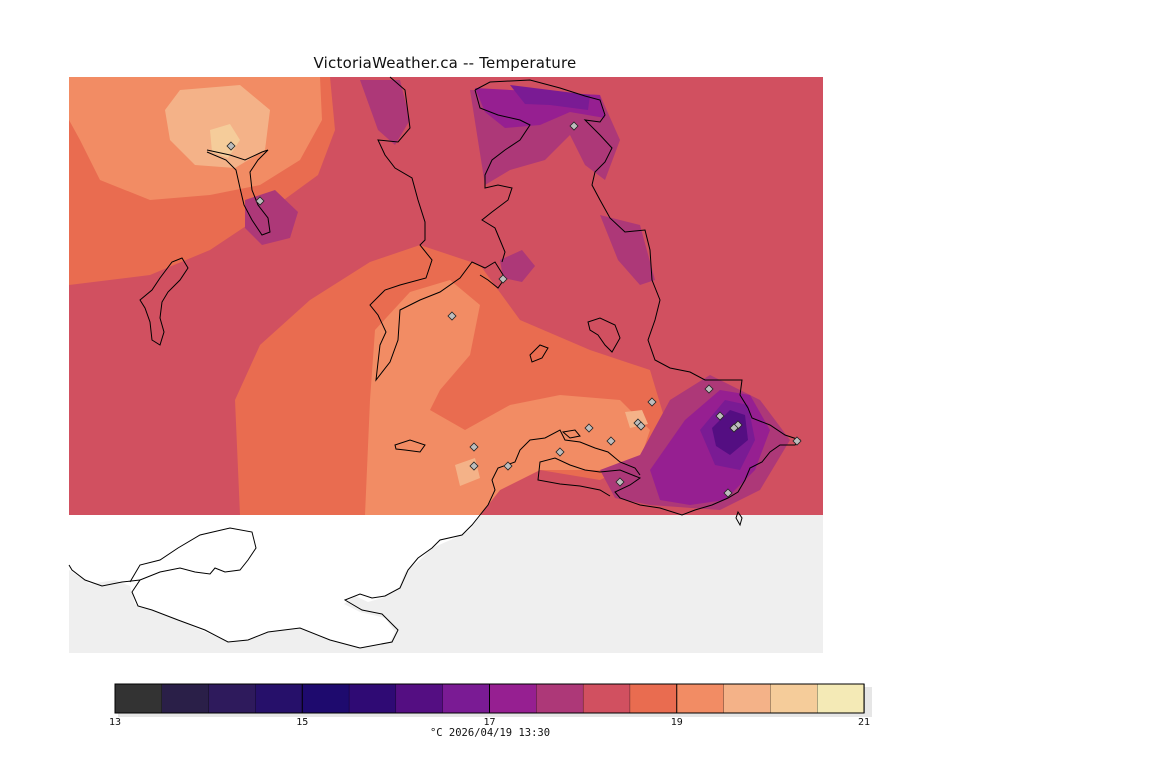 The height and width of the screenshot is (768, 1152). What do you see at coordinates (445, 63) in the screenshot?
I see `map-title: VictoriaWeather.ca -- Temperature` at bounding box center [445, 63].